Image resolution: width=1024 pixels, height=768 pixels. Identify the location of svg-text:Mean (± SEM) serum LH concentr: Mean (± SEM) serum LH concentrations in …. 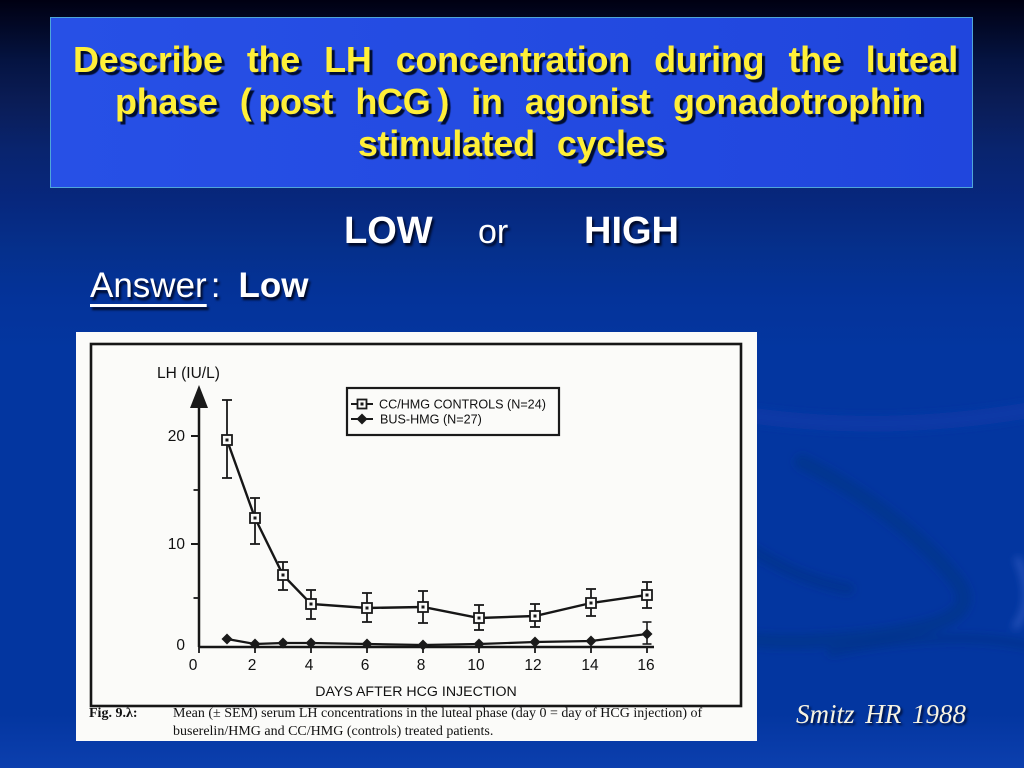
(438, 713).